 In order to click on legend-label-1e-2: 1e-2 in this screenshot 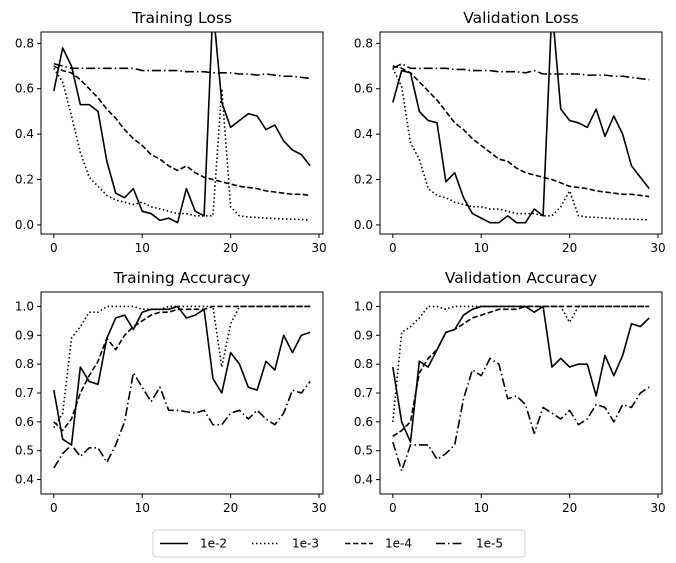, I will do `click(213, 544)`.